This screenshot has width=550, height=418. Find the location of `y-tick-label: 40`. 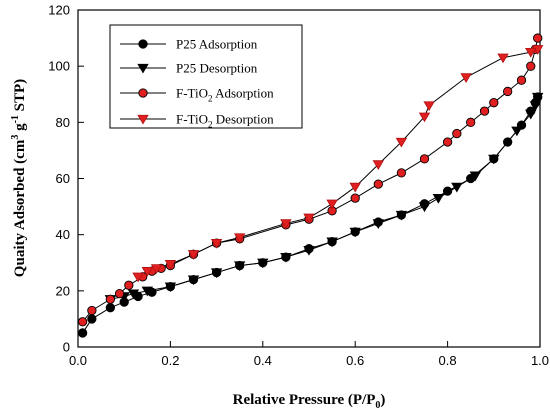

y-tick-label: 40 is located at coordinates (63, 234).